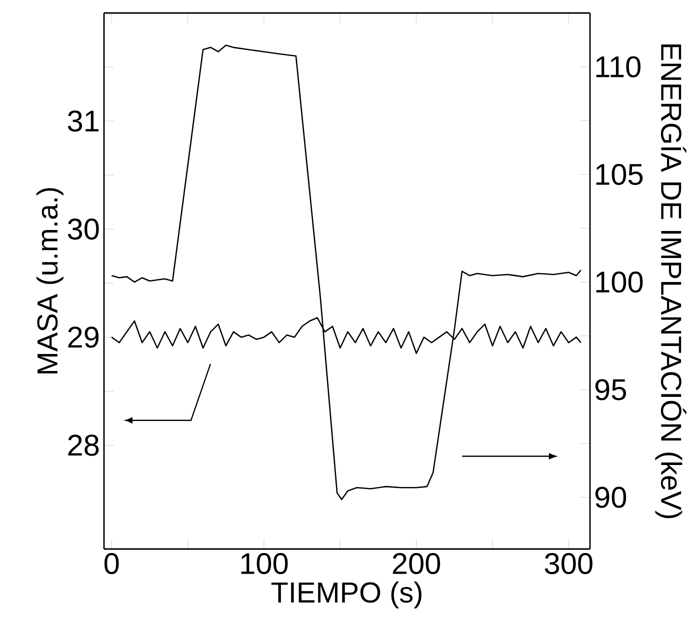 This screenshot has width=692, height=625. I want to click on y-tick-label: 28, so click(83, 445).